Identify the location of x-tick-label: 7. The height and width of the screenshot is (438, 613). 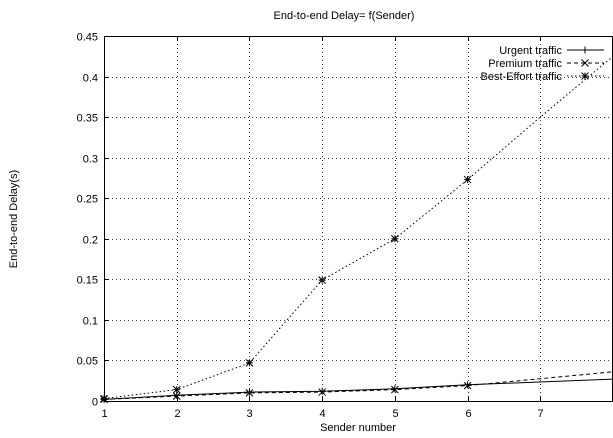
(540, 414).